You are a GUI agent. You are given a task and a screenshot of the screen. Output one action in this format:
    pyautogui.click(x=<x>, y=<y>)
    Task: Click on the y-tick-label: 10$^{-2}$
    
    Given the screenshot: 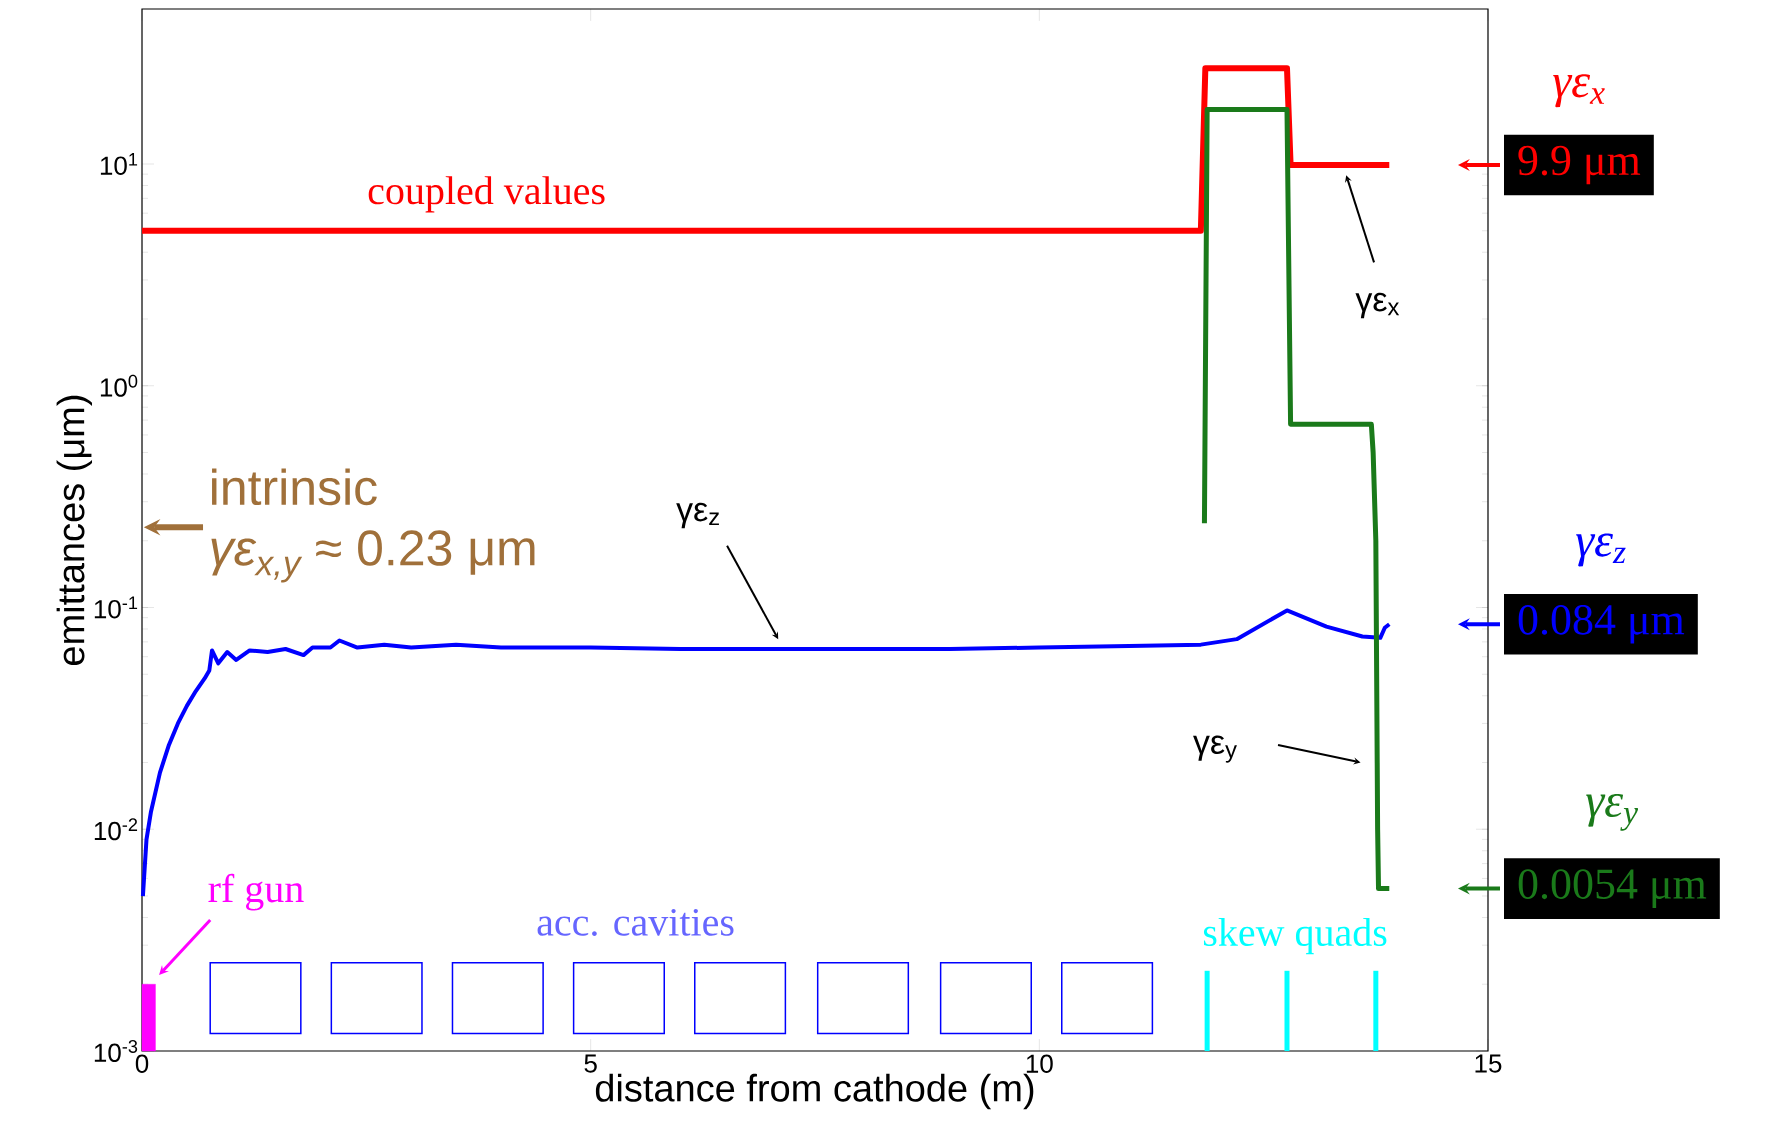 What is the action you would take?
    pyautogui.click(x=116, y=829)
    